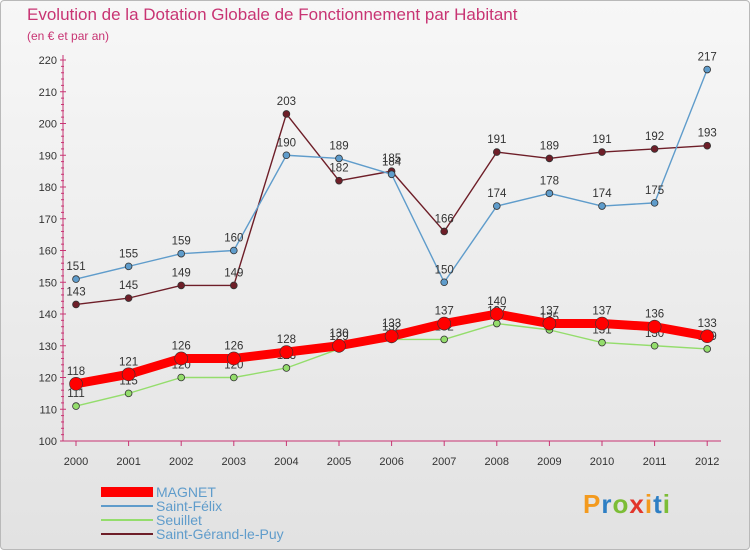 The image size is (750, 550). Describe the element at coordinates (391, 324) in the screenshot. I see `data-label-magnet: 133` at that location.